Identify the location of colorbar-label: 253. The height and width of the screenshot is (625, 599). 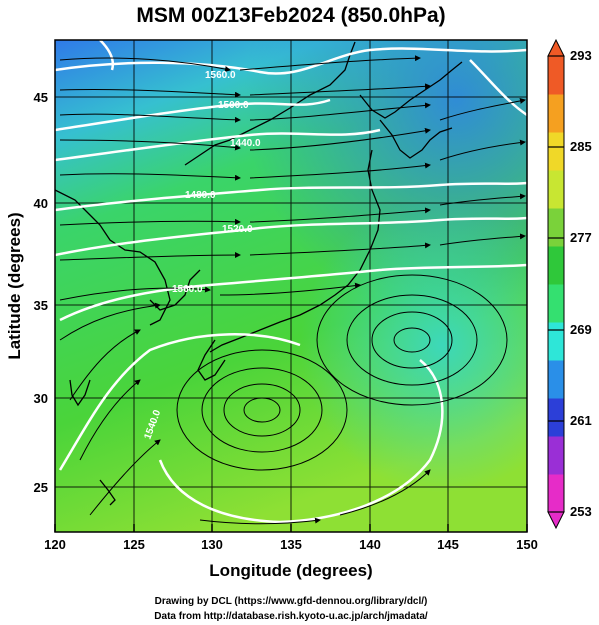
(581, 511).